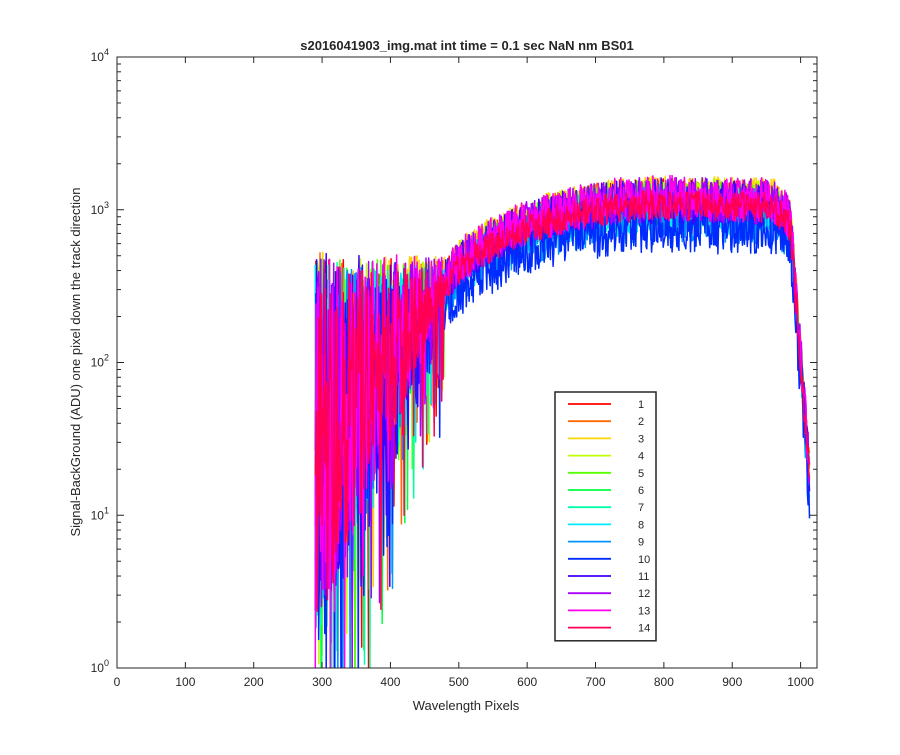 The image size is (900, 755). What do you see at coordinates (641, 491) in the screenshot?
I see `legend-label-6: 6` at bounding box center [641, 491].